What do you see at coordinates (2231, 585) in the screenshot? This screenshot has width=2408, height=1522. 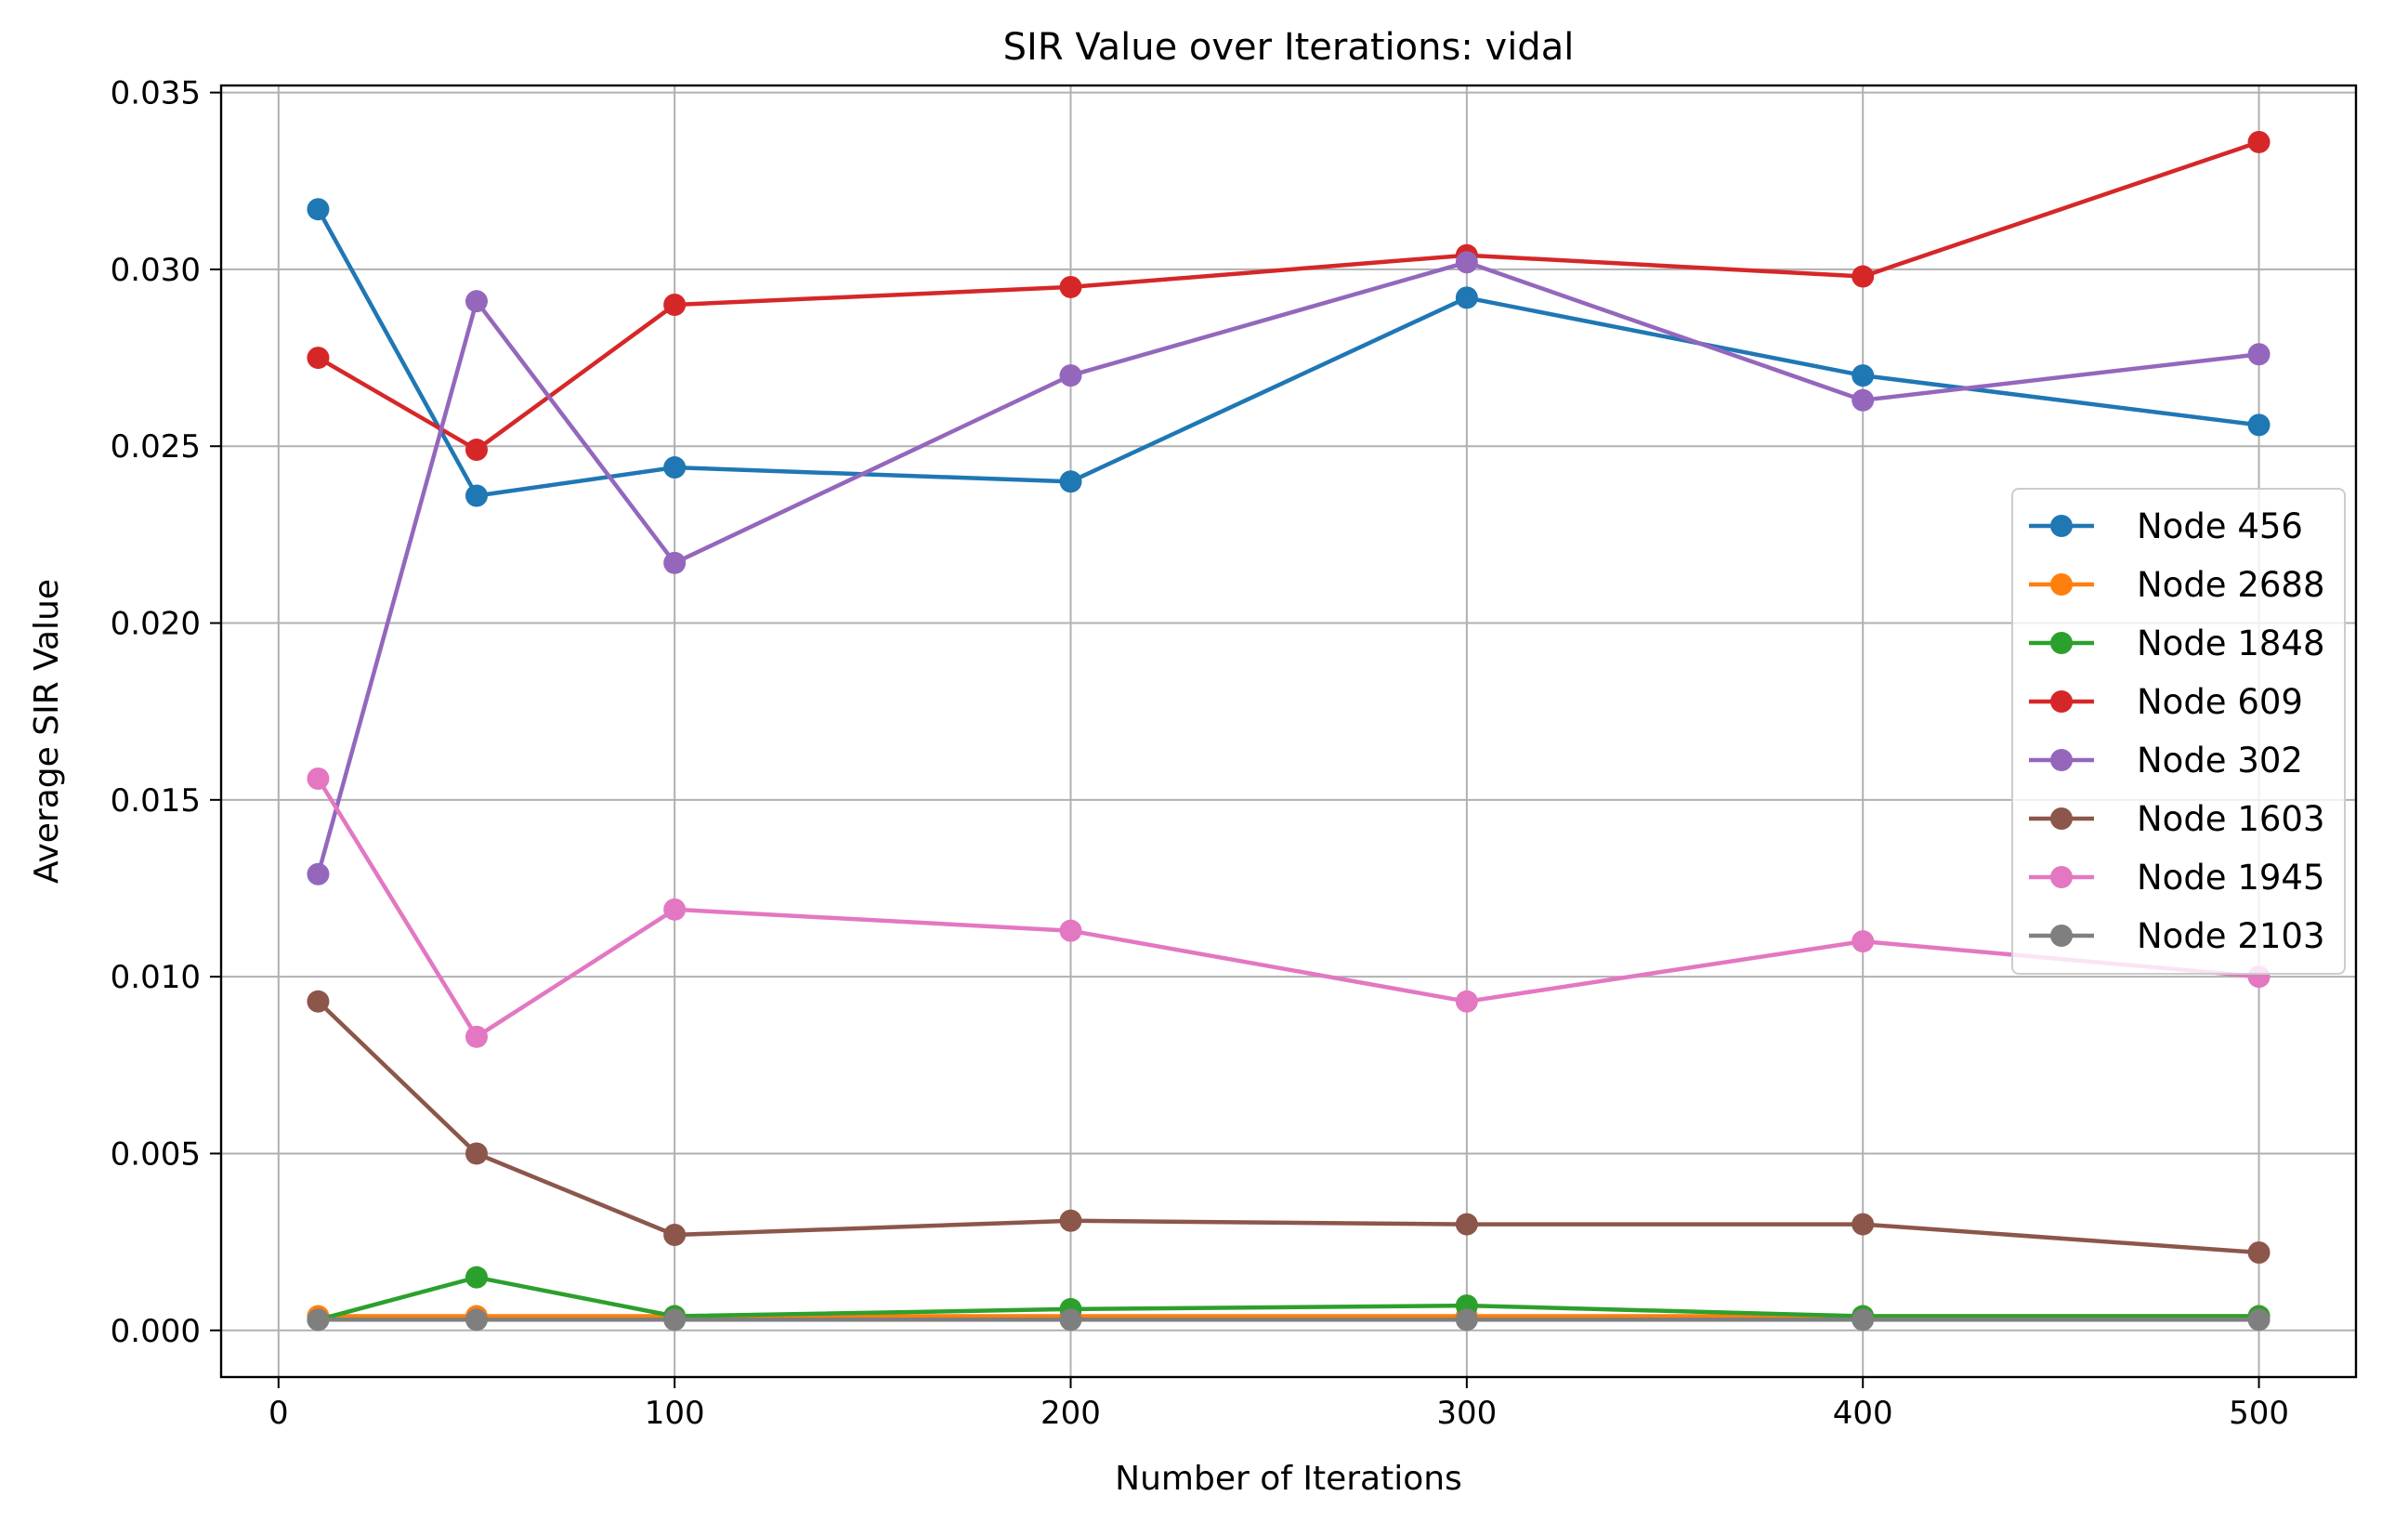 I see `legend-label: Node 2688` at bounding box center [2231, 585].